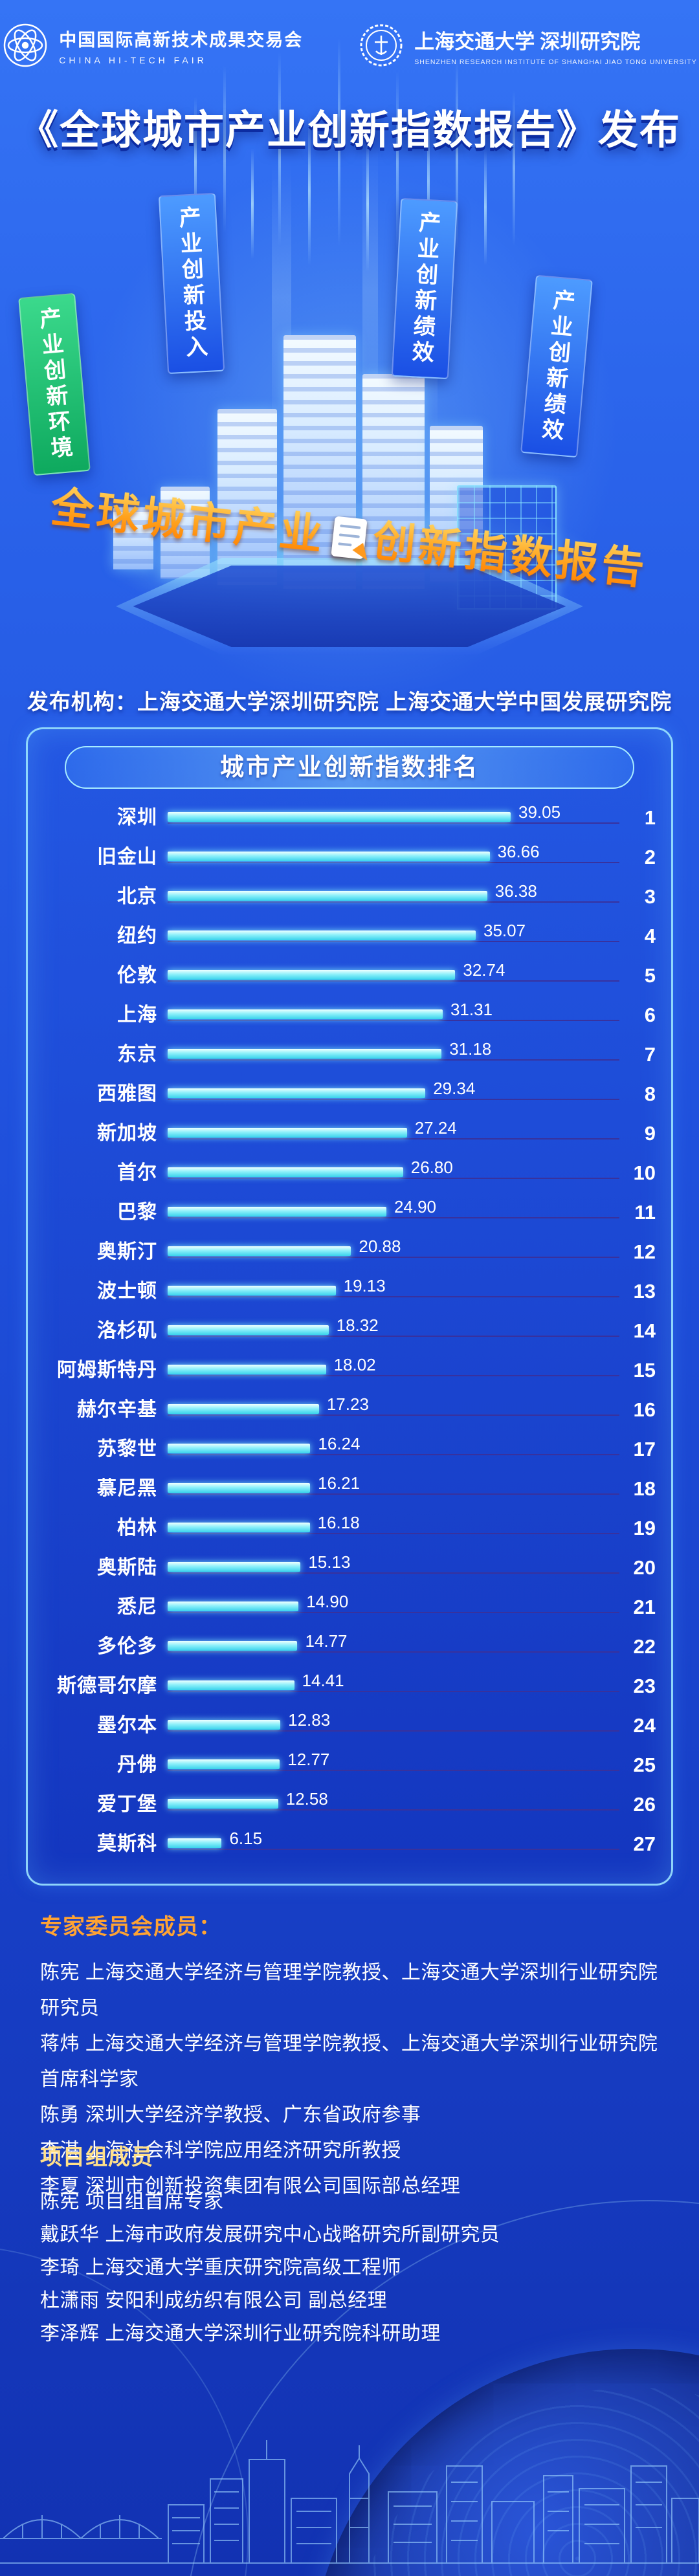 The image size is (699, 2576). Describe the element at coordinates (344, 1844) in the screenshot. I see `chart-row: 莫斯科 6.15 27` at that location.